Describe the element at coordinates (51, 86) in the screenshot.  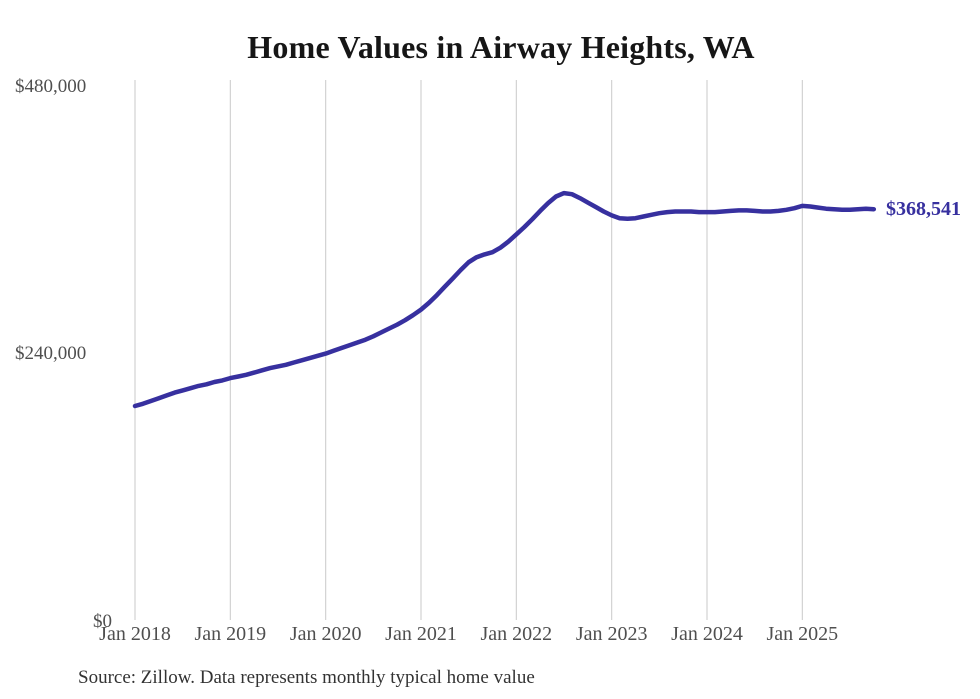
I see `y-axis-tick-480000: $480,000` at that location.